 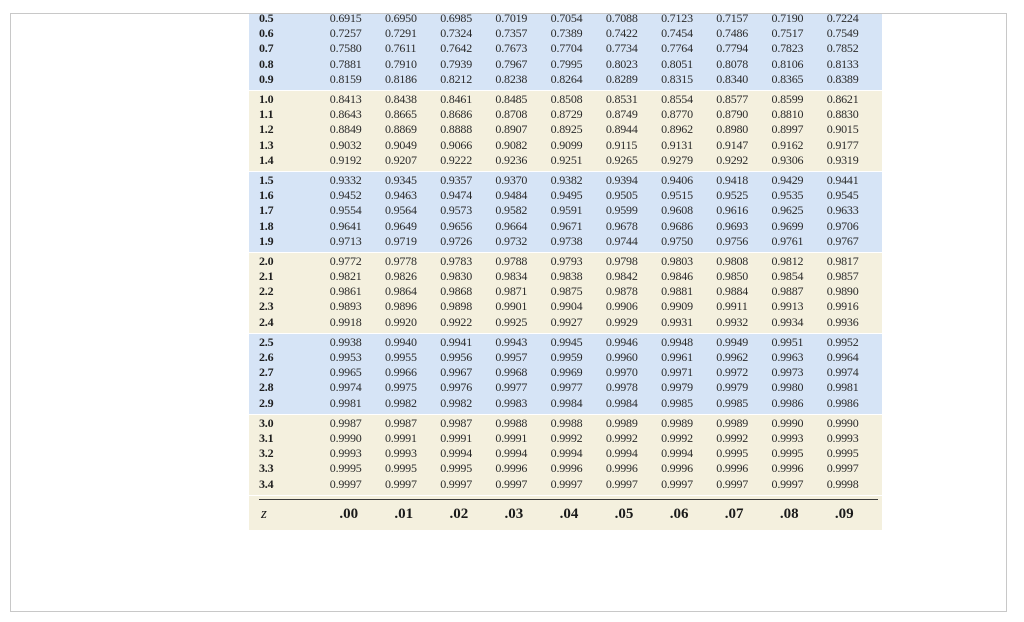 I want to click on probability-cell: 0.9864, so click(x=400, y=291).